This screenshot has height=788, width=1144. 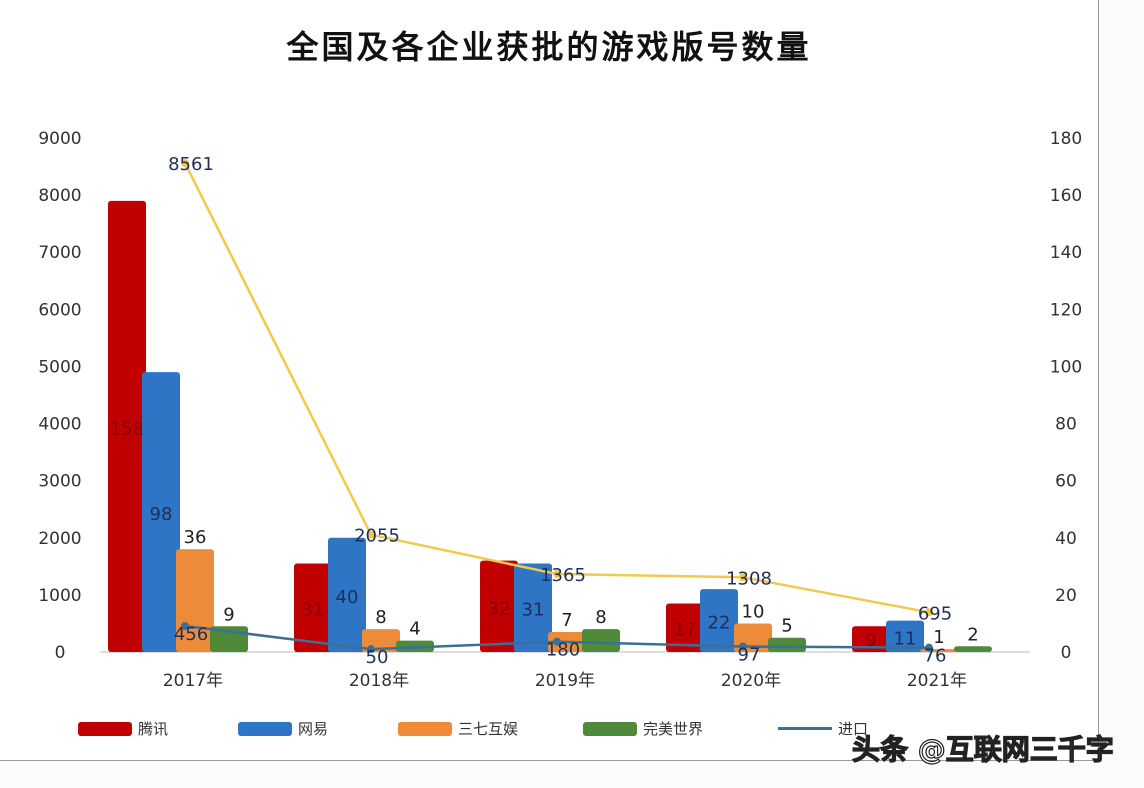 I want to click on bar-data-label: 11, so click(x=905, y=638).